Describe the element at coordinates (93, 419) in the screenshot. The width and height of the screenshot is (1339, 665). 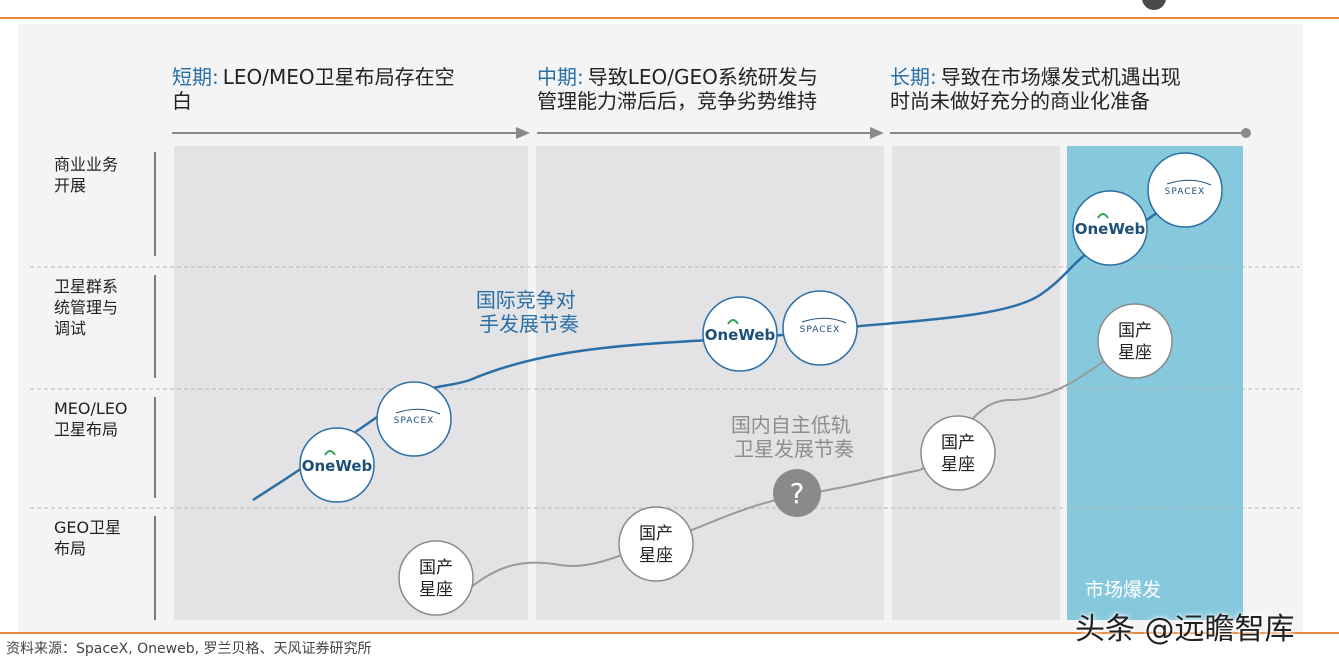
I see `row-label-meo-leo: MEO/LEO 卫星布局` at that location.